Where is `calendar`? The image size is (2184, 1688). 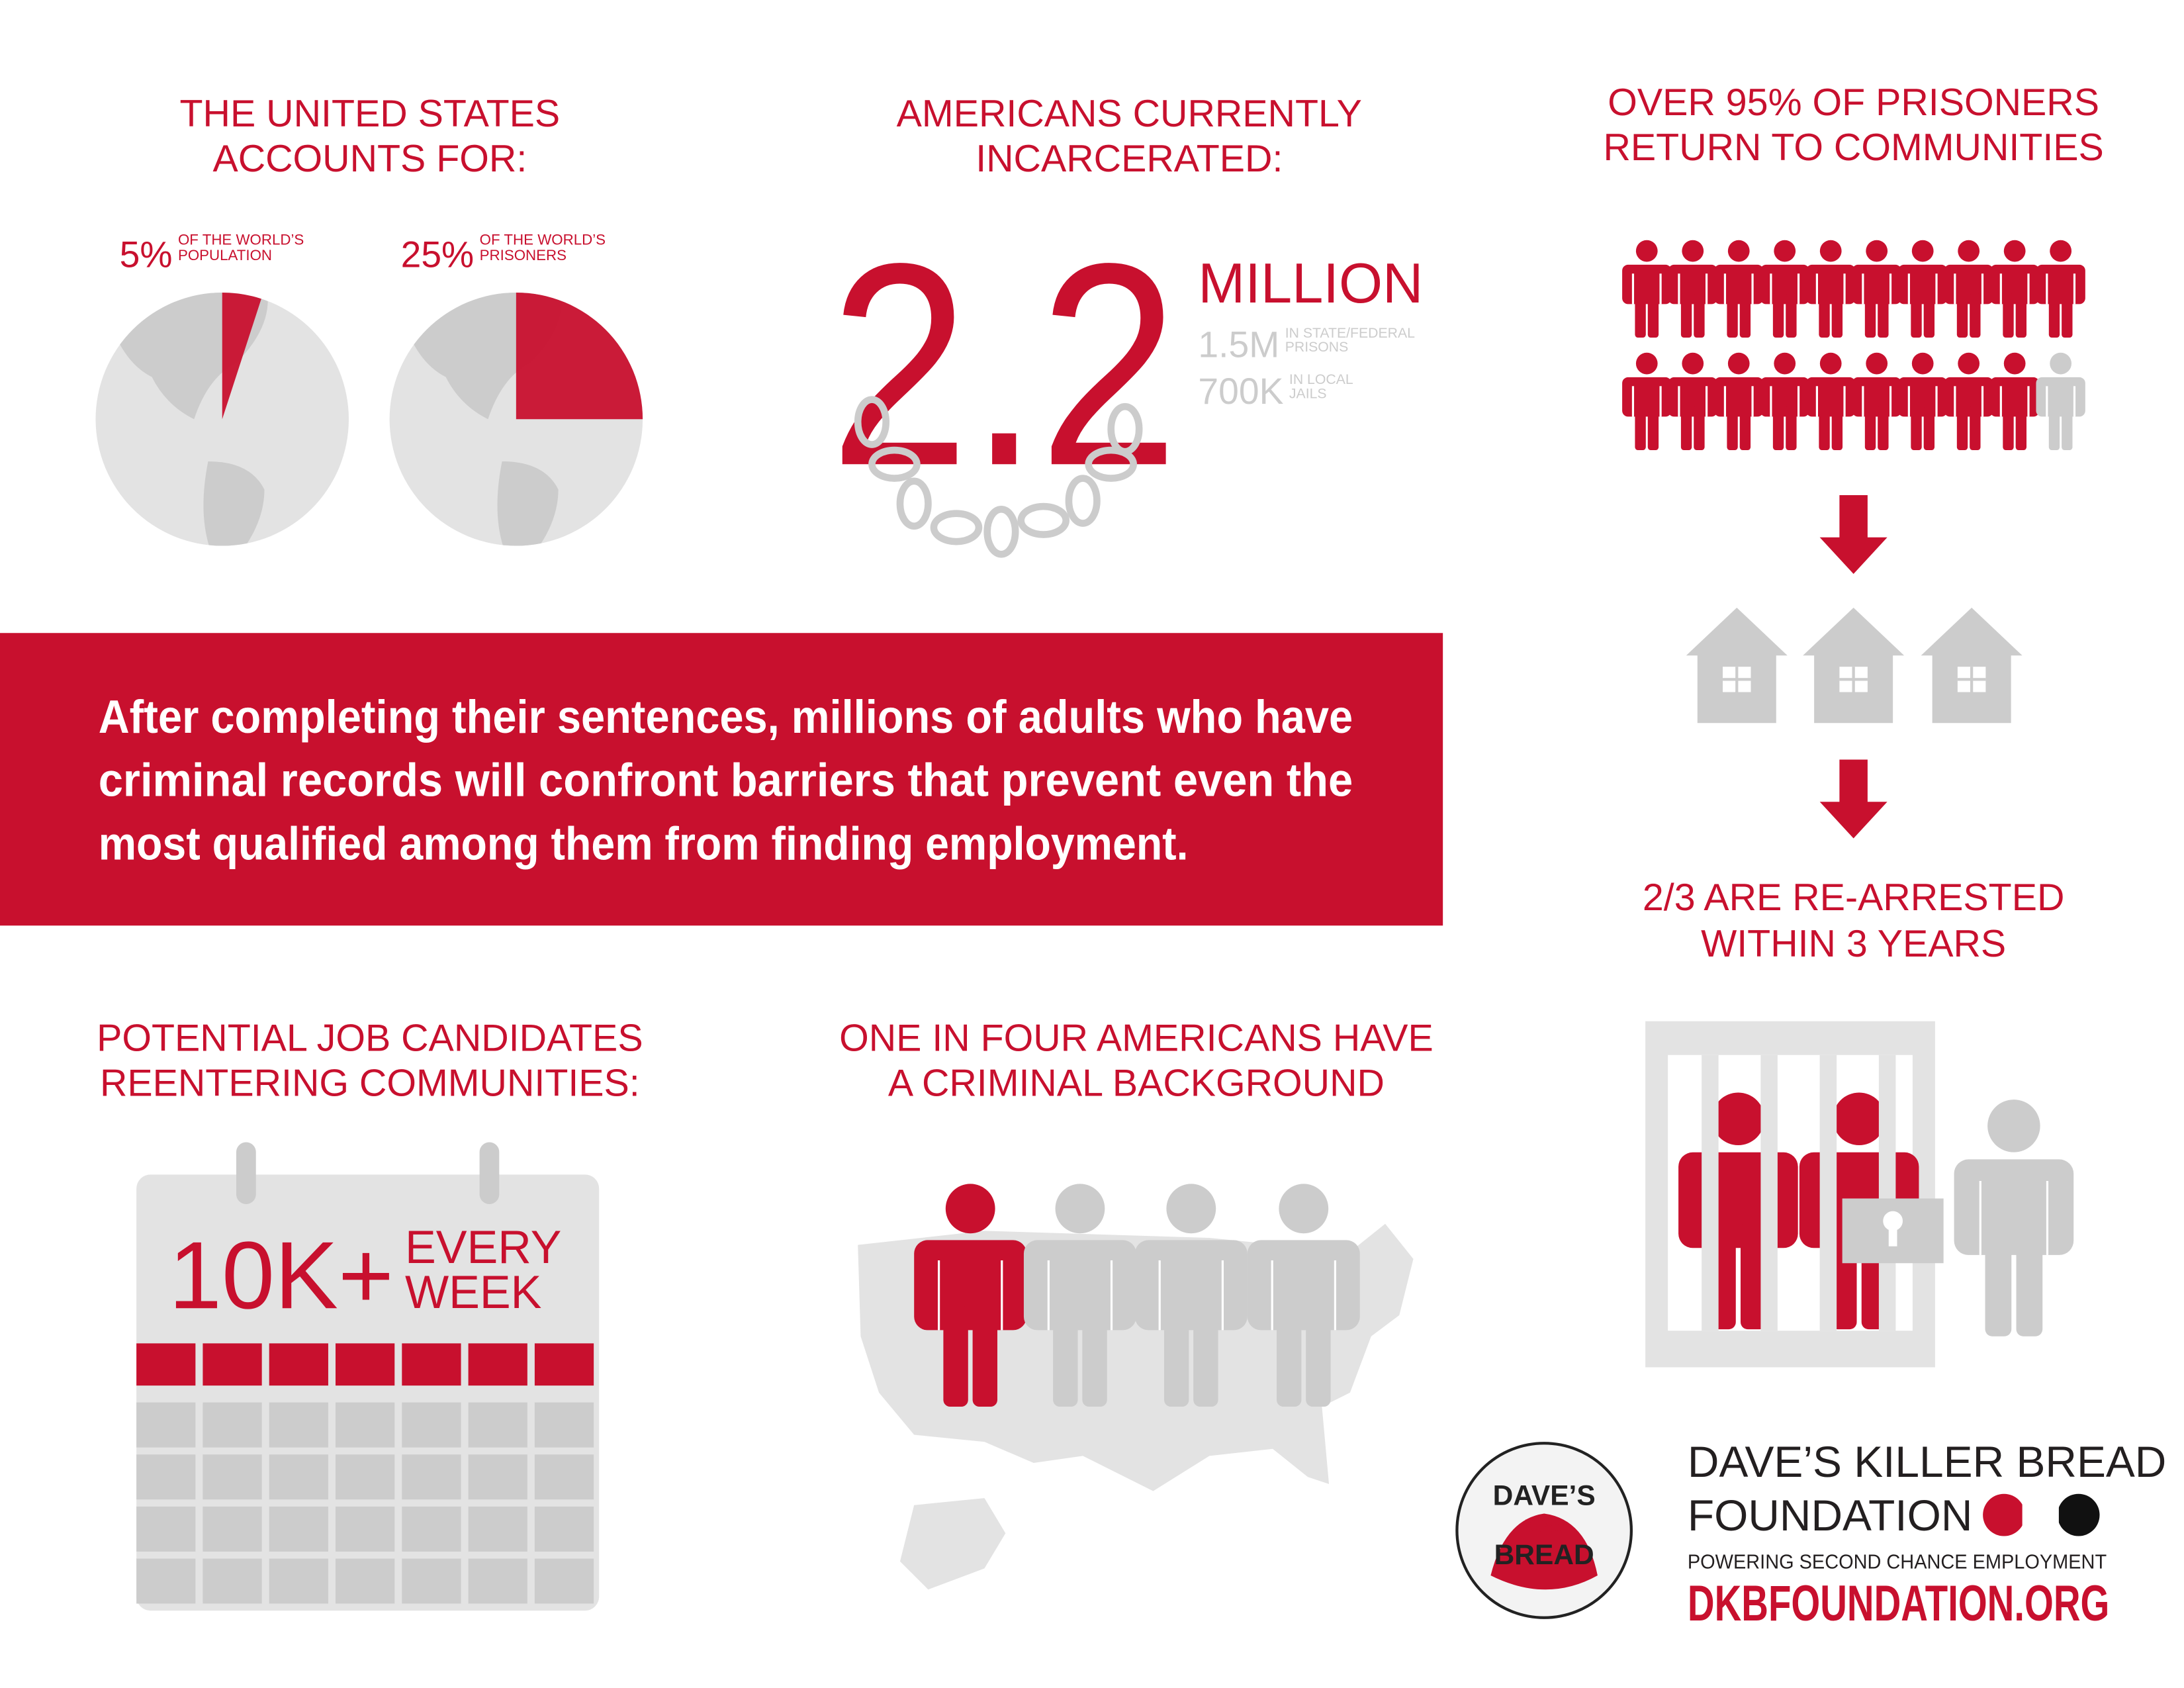 calendar is located at coordinates (368, 1392).